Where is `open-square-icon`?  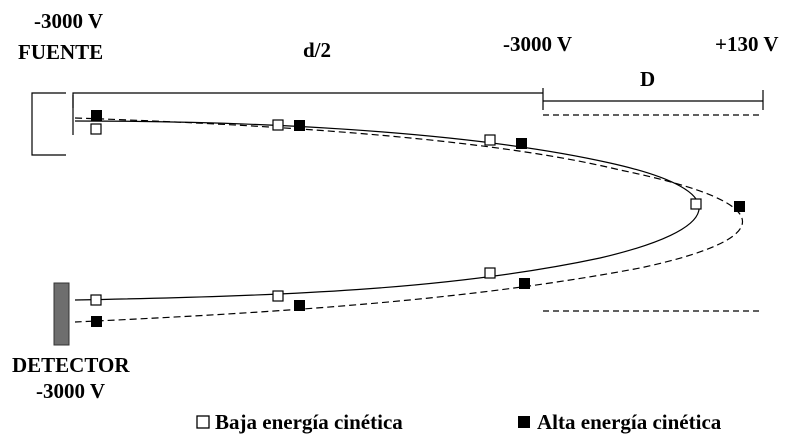 open-square-icon is located at coordinates (203, 422).